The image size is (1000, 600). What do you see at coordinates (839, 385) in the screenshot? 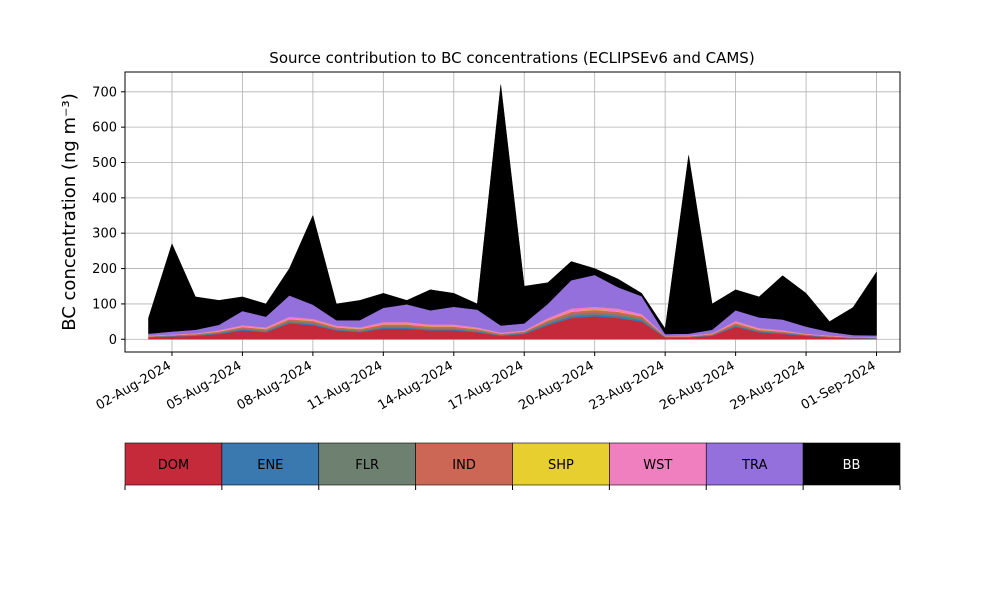
I see `x-tick-label: 01-Sep-2024` at bounding box center [839, 385].